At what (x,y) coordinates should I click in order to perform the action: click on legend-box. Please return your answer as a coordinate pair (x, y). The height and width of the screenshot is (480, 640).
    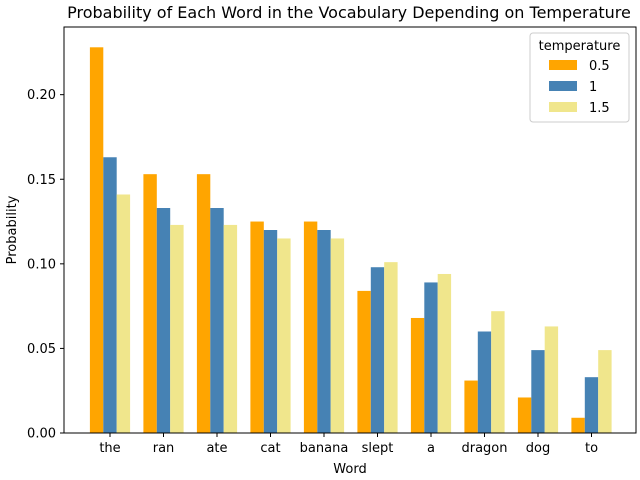
    Looking at the image, I should click on (579, 77).